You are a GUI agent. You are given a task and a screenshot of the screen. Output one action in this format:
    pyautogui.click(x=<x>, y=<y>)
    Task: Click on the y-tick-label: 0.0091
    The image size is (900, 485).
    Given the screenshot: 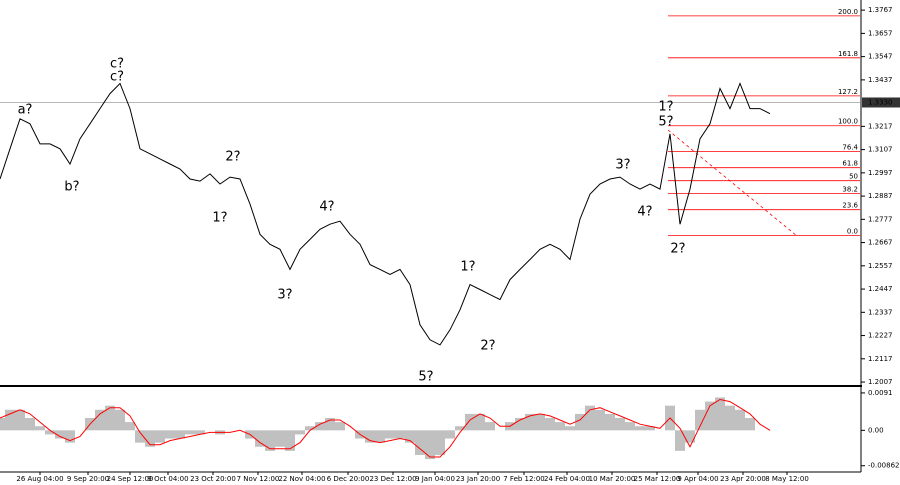 What is the action you would take?
    pyautogui.click(x=880, y=393)
    